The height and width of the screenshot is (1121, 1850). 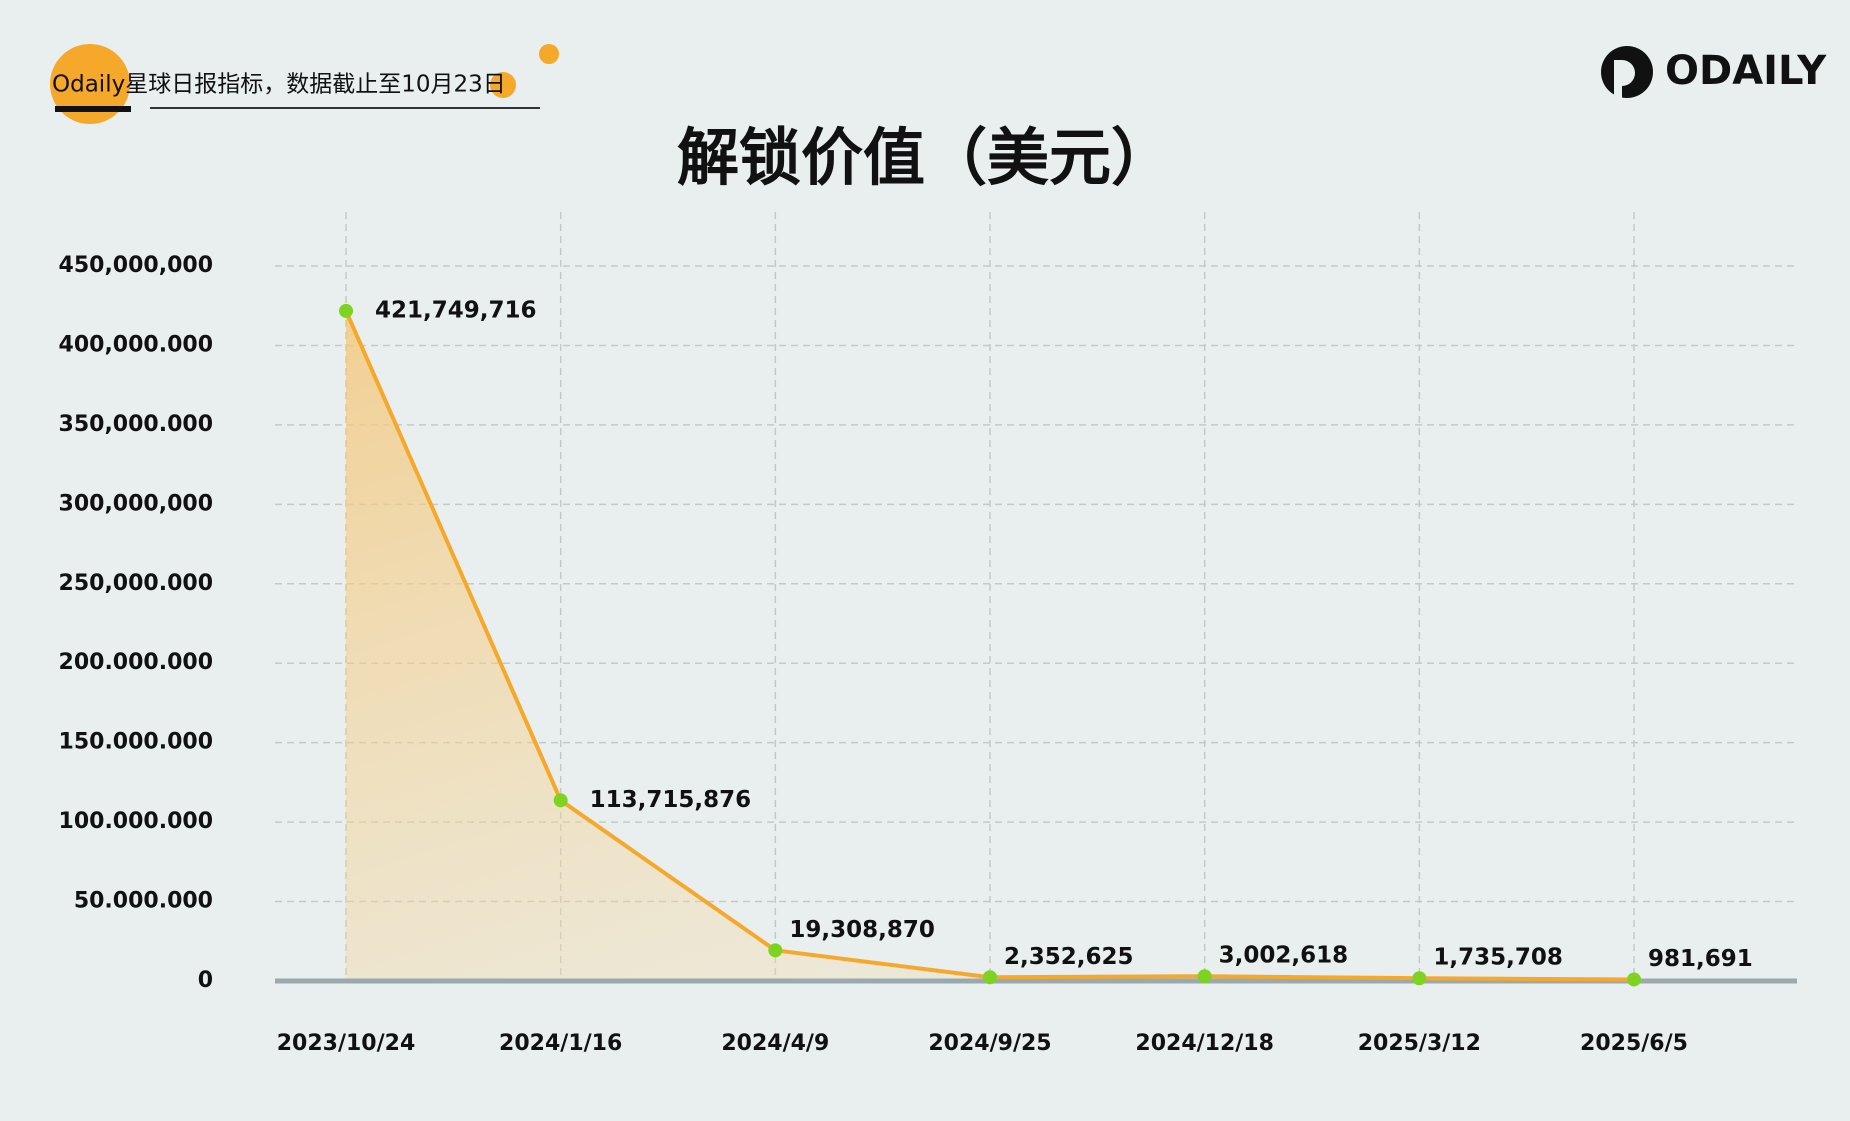 I want to click on value-label: 1,735,708, so click(x=1498, y=958).